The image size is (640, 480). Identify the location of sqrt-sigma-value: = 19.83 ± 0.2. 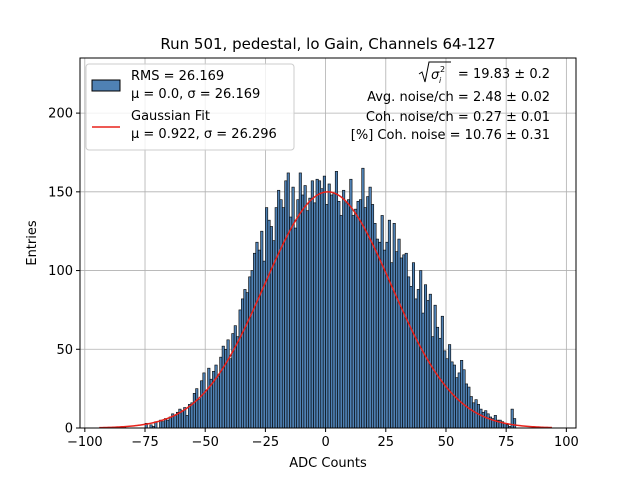
(504, 74).